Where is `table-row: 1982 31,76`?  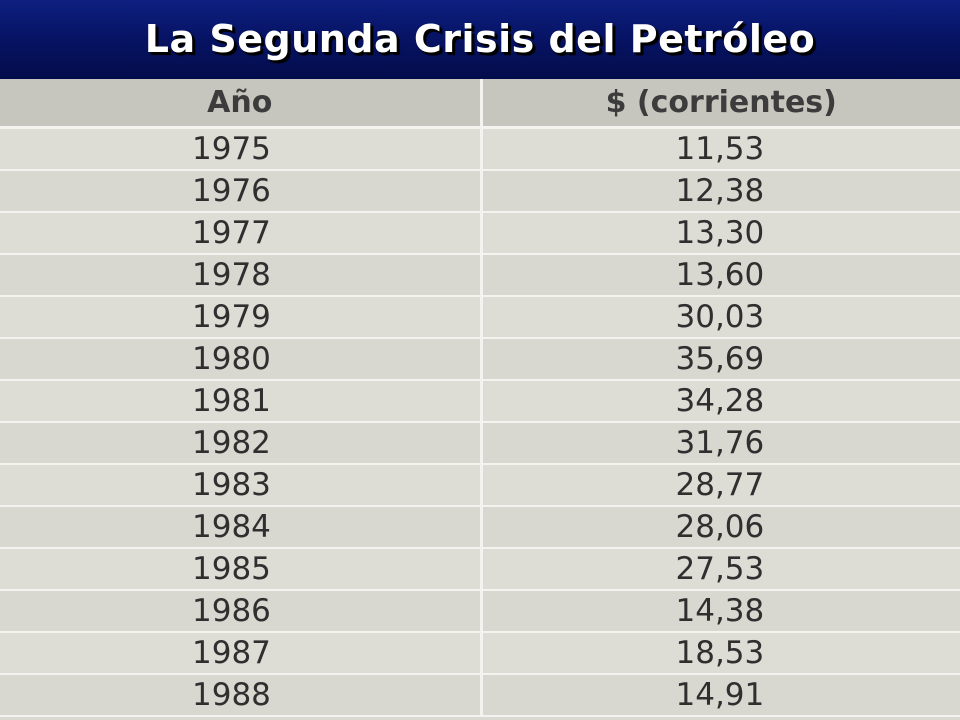 table-row: 1982 31,76 is located at coordinates (480, 443).